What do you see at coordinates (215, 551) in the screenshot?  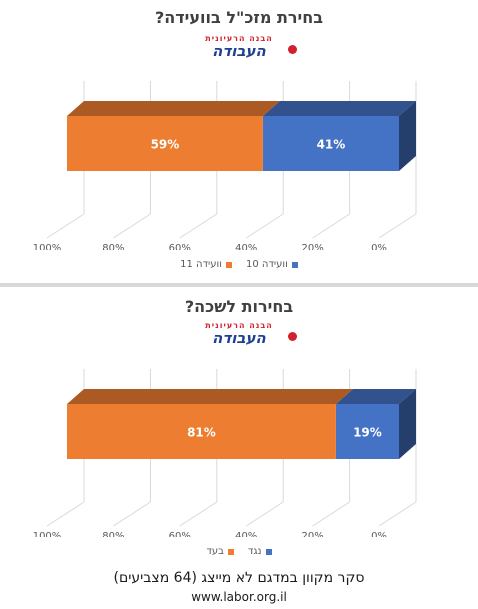 I see `legend-label: בעד` at bounding box center [215, 551].